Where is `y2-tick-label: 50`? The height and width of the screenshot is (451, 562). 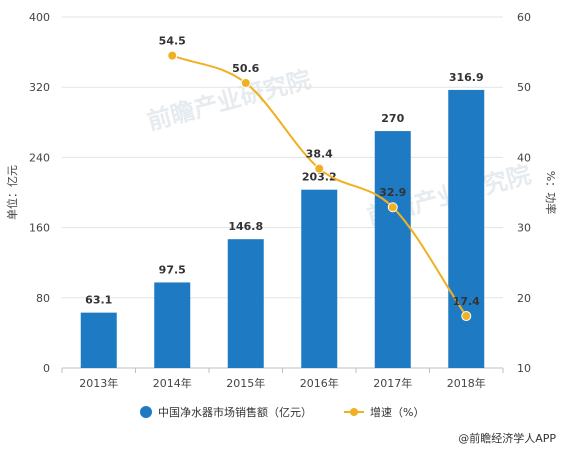 y2-tick-label: 50 is located at coordinates (524, 87).